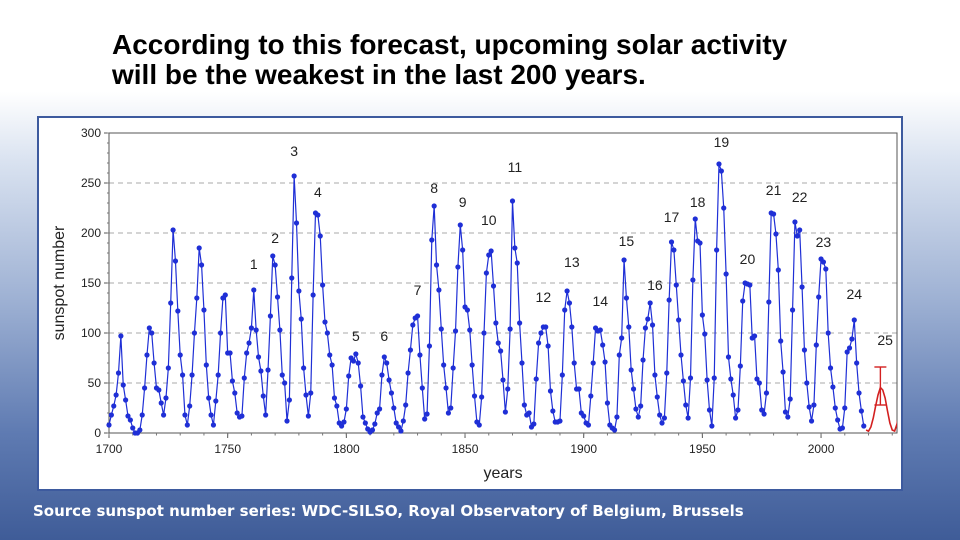  Describe the element at coordinates (797, 236) in the screenshot. I see `data-point-1990` at that location.